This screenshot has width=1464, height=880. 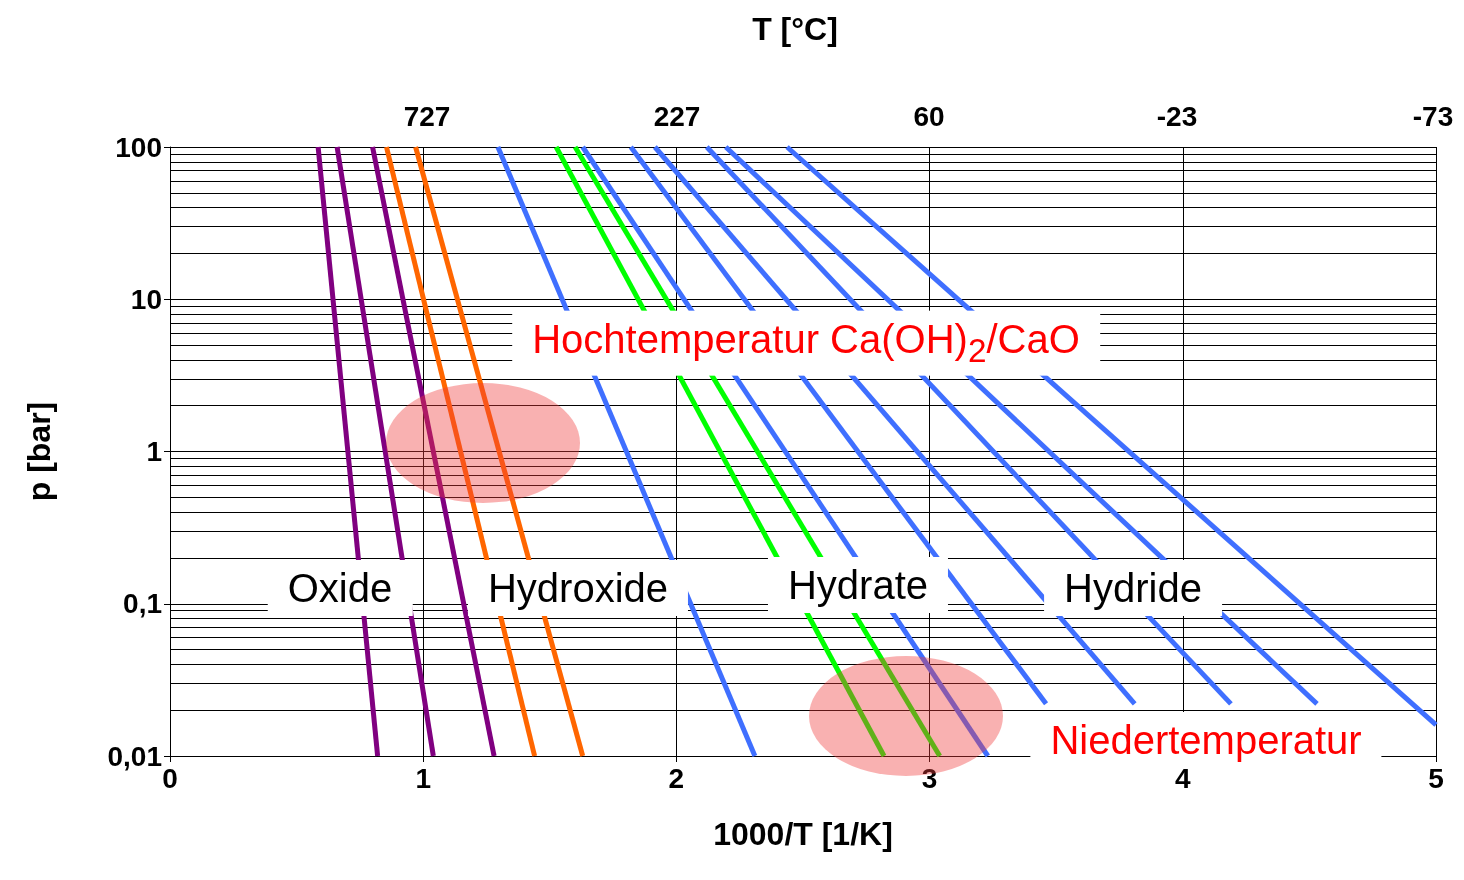 What do you see at coordinates (1183, 778) in the screenshot?
I see `x-tick-label: 4` at bounding box center [1183, 778].